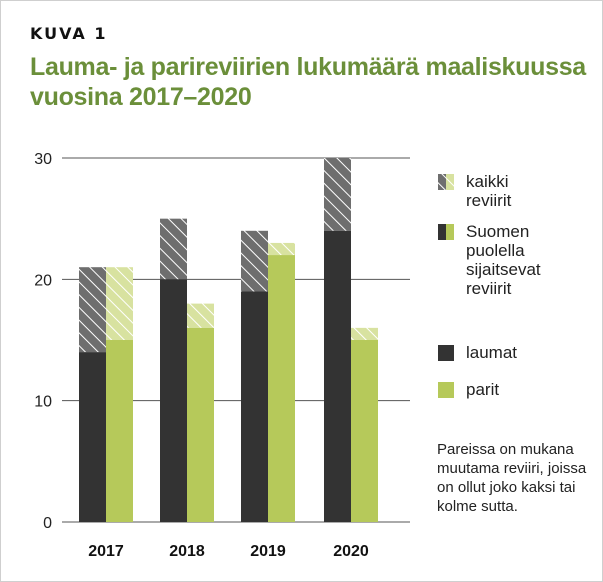  I want to click on bar-parit-2017-total-extra, so click(119, 303).